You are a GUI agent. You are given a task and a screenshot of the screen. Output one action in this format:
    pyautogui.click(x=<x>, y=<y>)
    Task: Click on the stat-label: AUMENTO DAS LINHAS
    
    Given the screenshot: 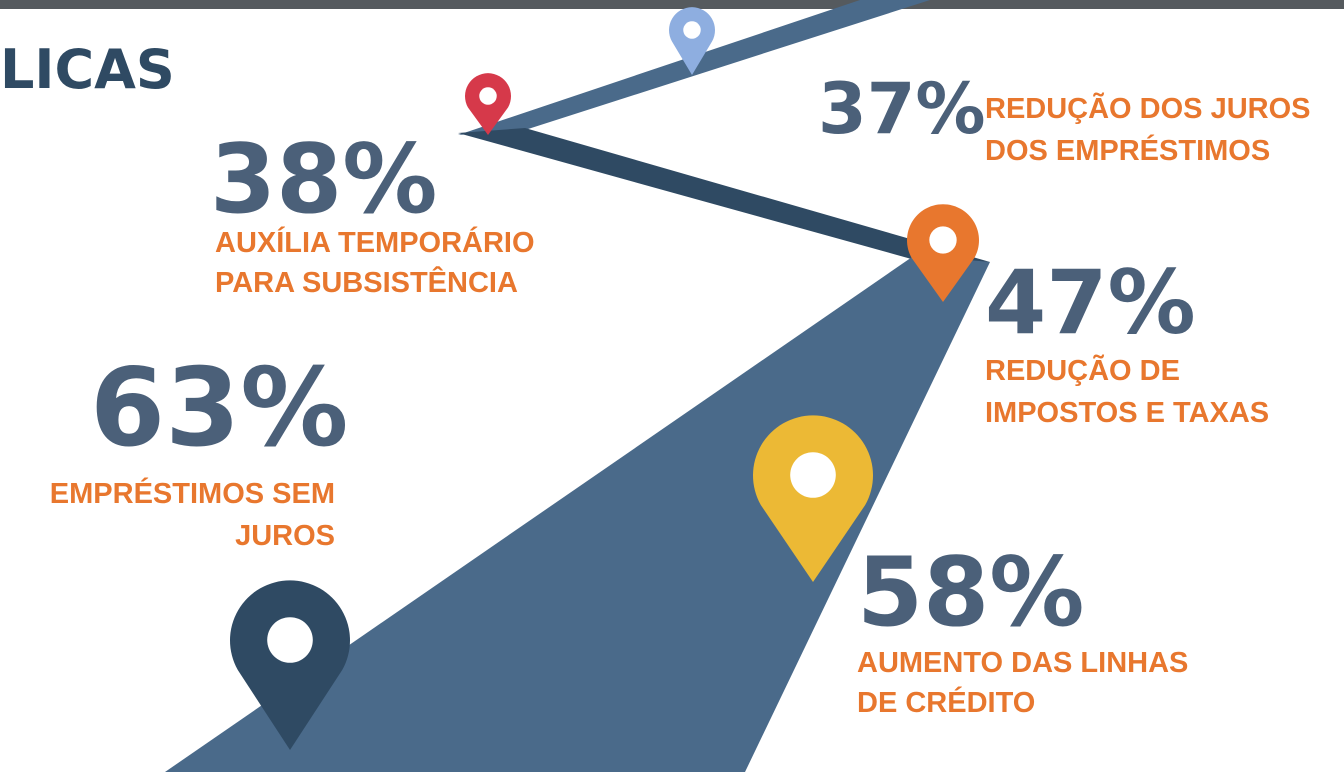 What is the action you would take?
    pyautogui.click(x=1022, y=663)
    